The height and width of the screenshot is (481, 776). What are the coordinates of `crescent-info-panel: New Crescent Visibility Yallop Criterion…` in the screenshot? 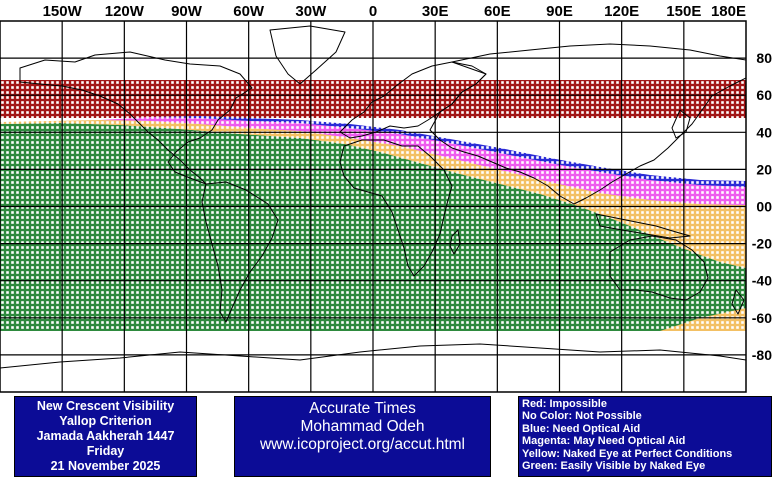 It's located at (105, 436).